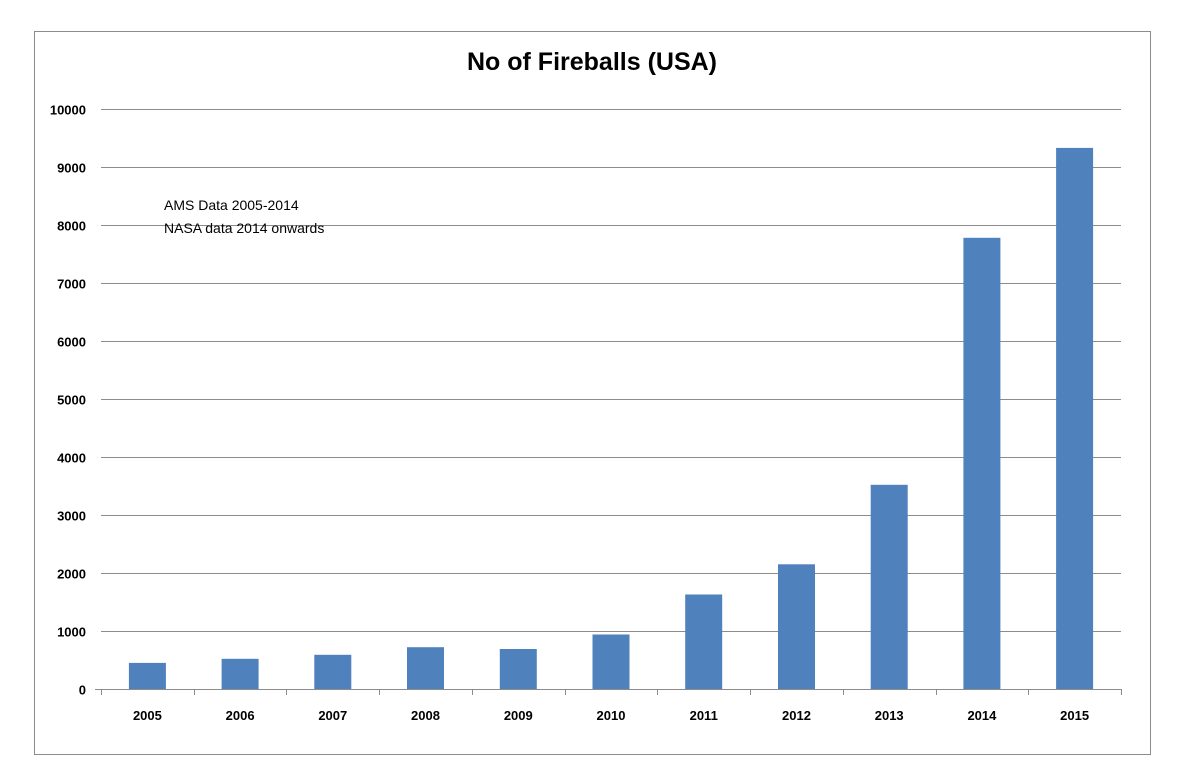 This screenshot has height=782, width=1184. Describe the element at coordinates (147, 715) in the screenshot. I see `x-tick-label: 2005` at that location.